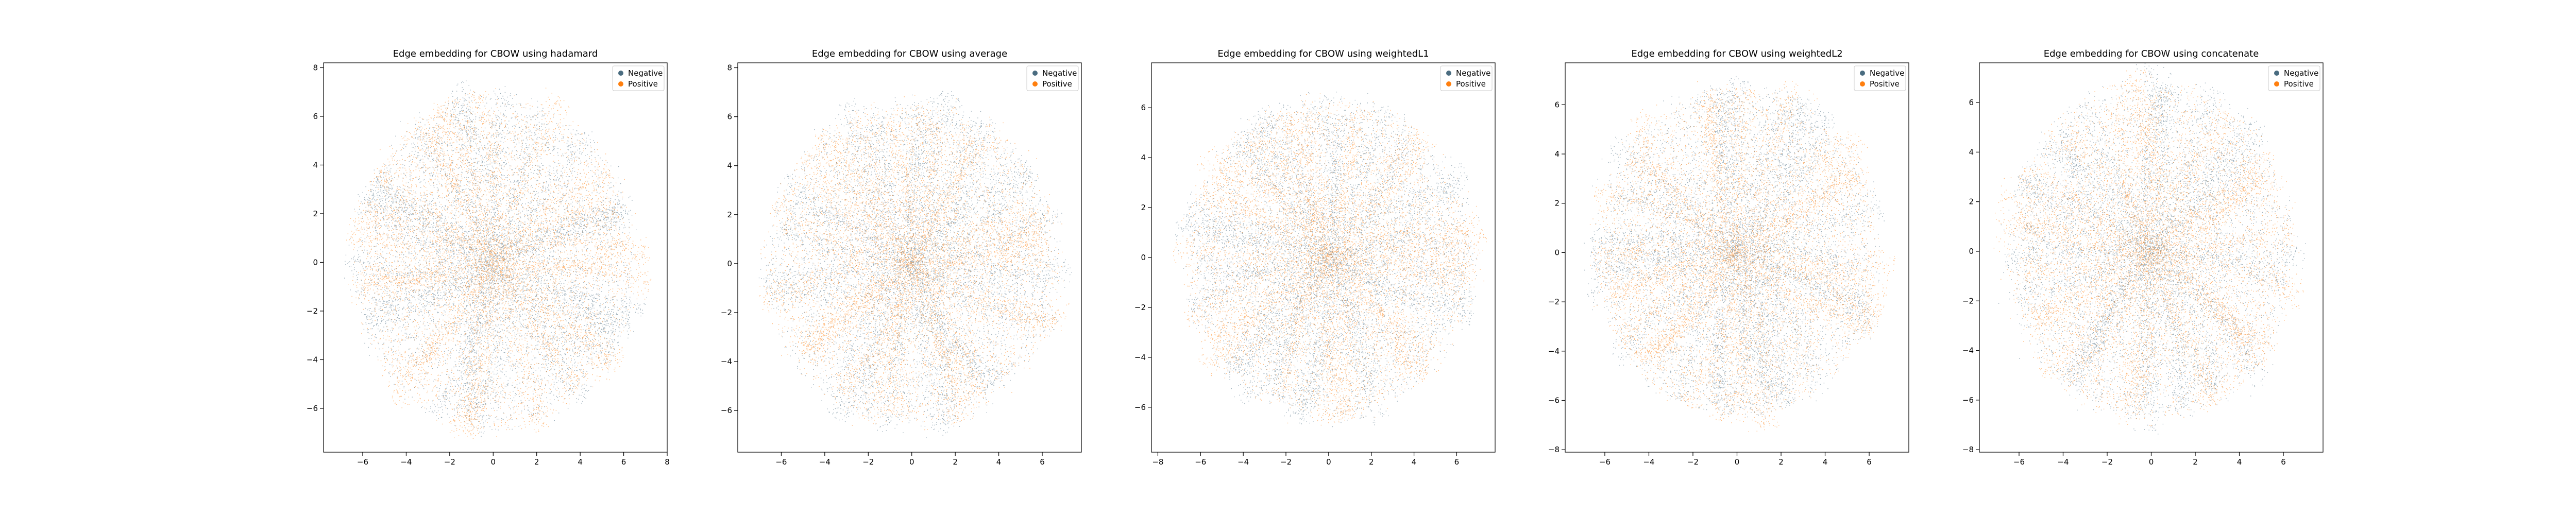 The height and width of the screenshot is (515, 2576). I want to click on chart-title: Edge embedding for CBOW using weightedL2, so click(1736, 54).